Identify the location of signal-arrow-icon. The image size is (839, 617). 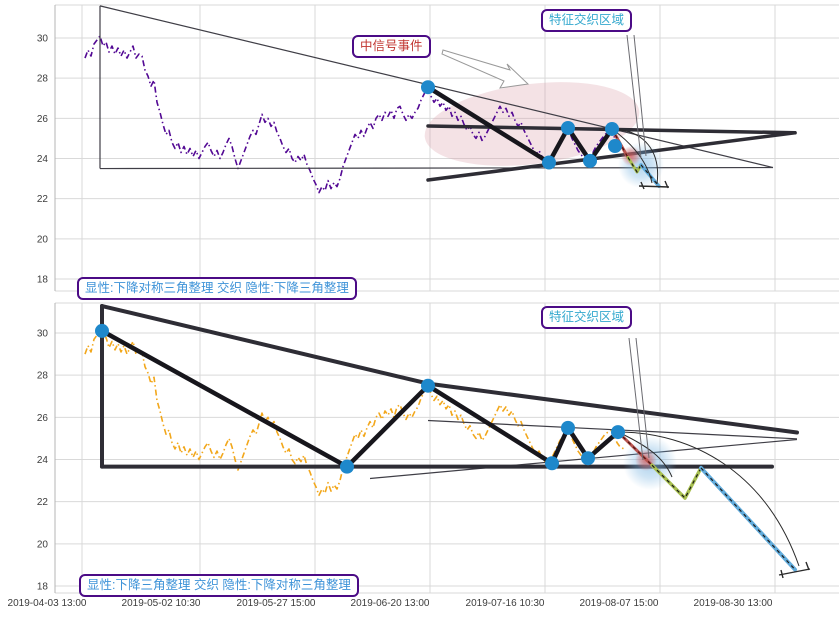
(485, 69).